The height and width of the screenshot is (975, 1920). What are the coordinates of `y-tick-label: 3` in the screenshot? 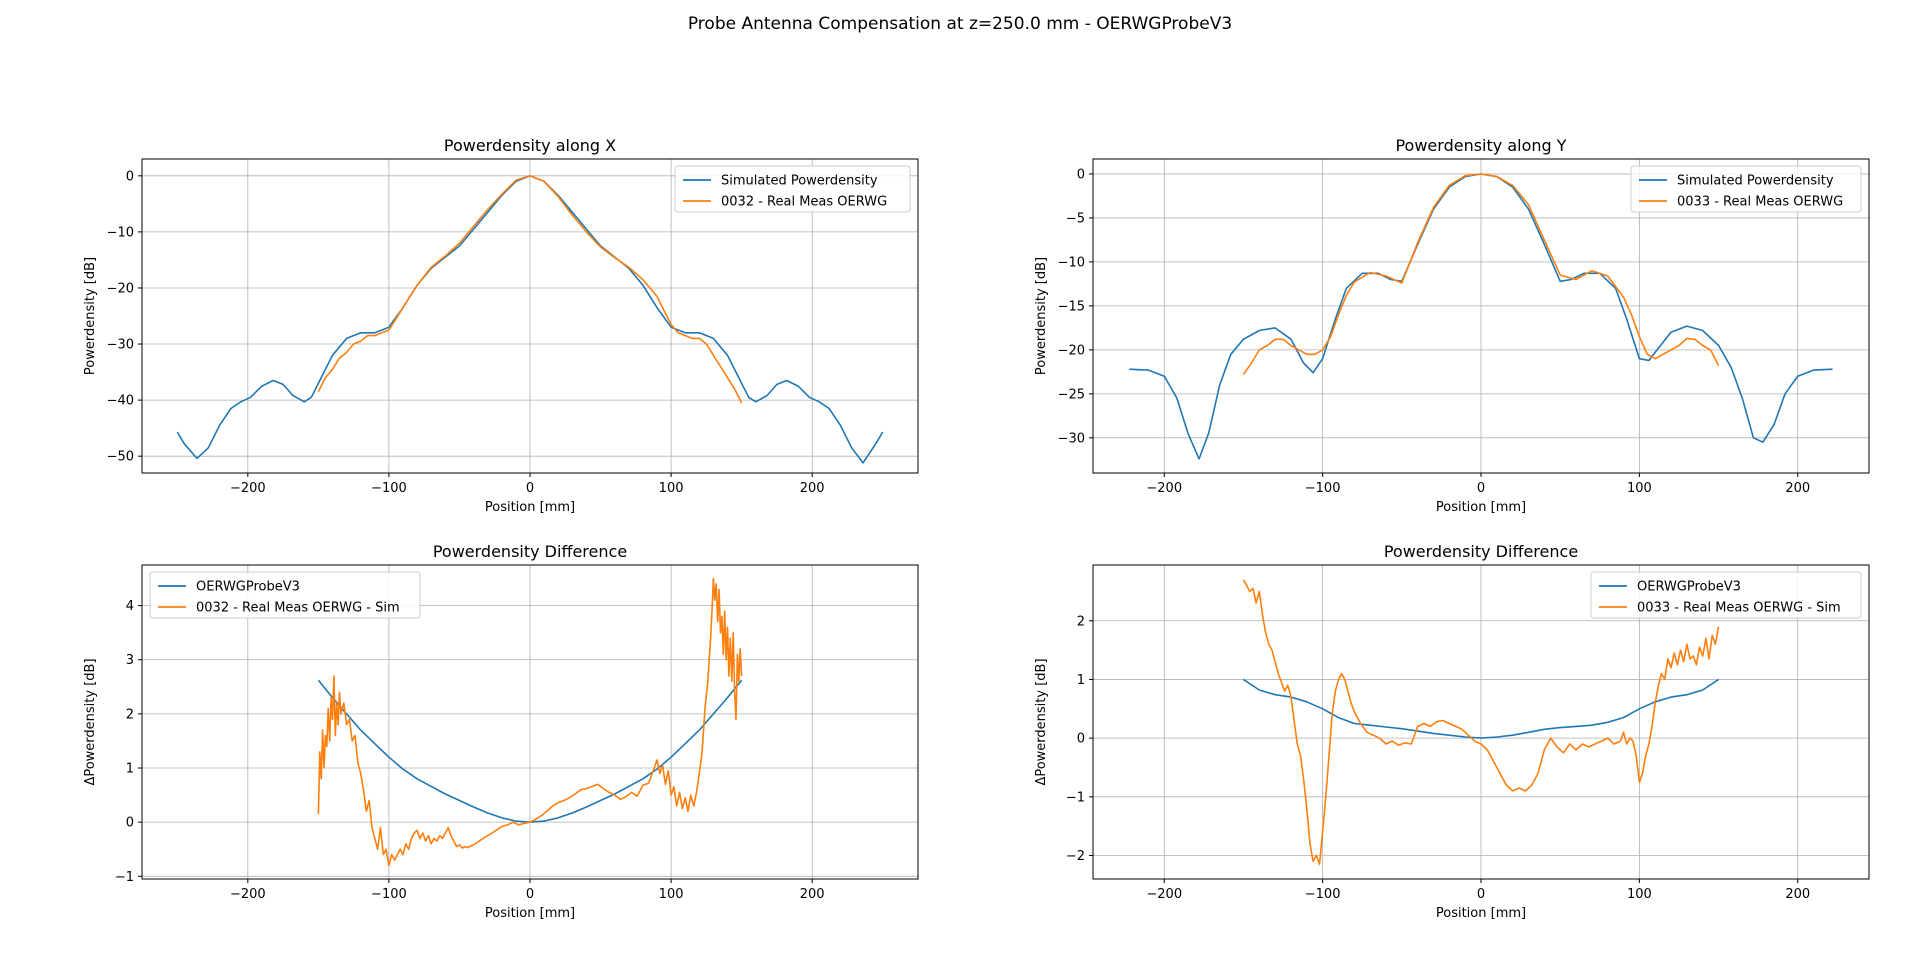 It's located at (130, 660).